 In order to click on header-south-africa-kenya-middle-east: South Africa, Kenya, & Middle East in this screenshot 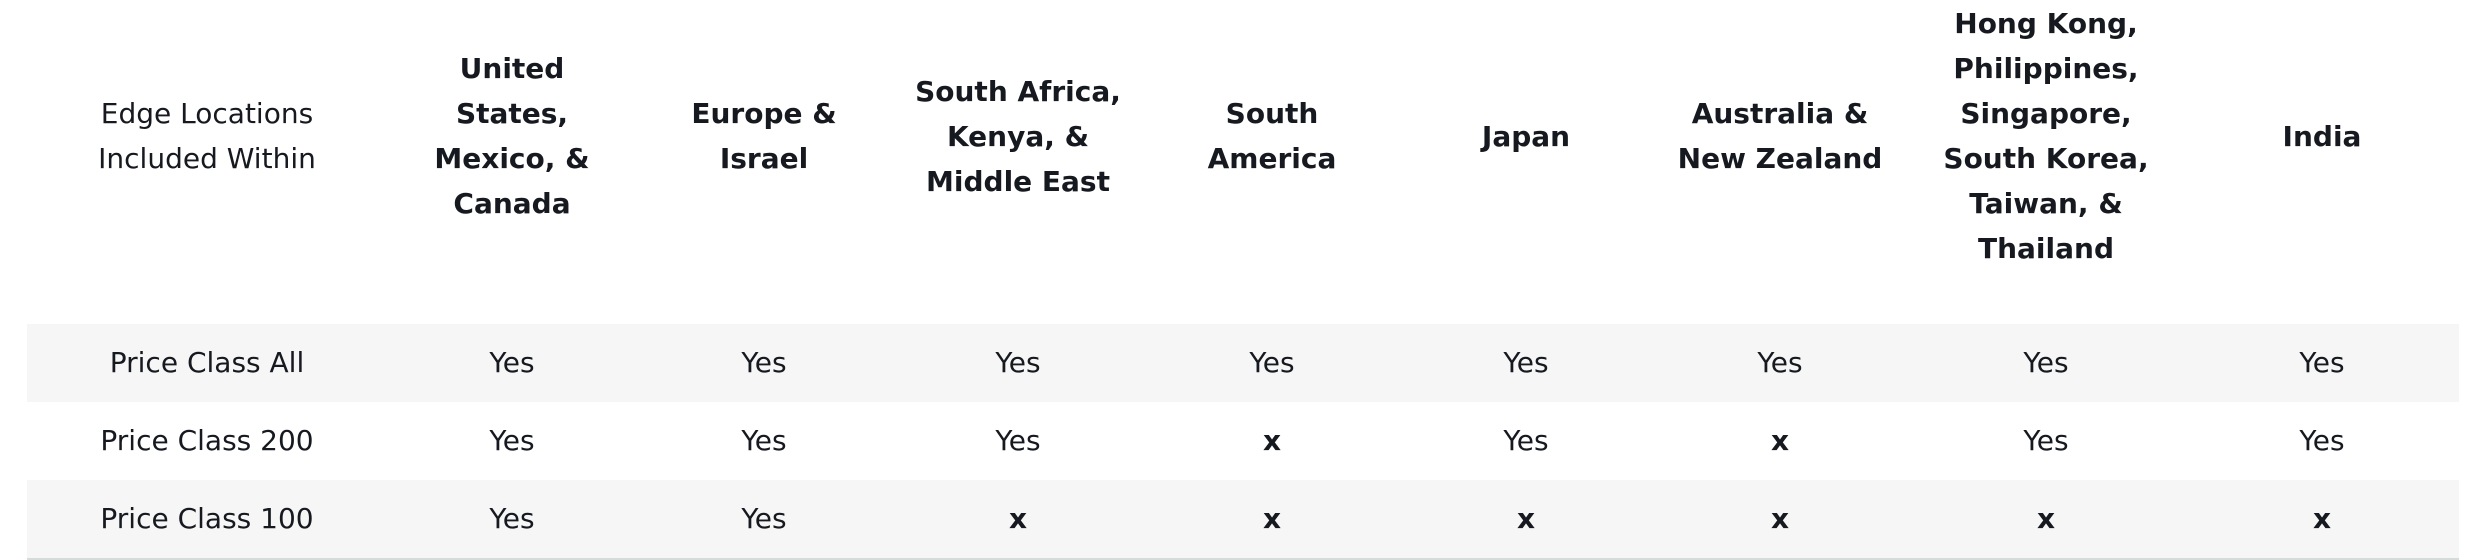, I will do `click(1018, 136)`.